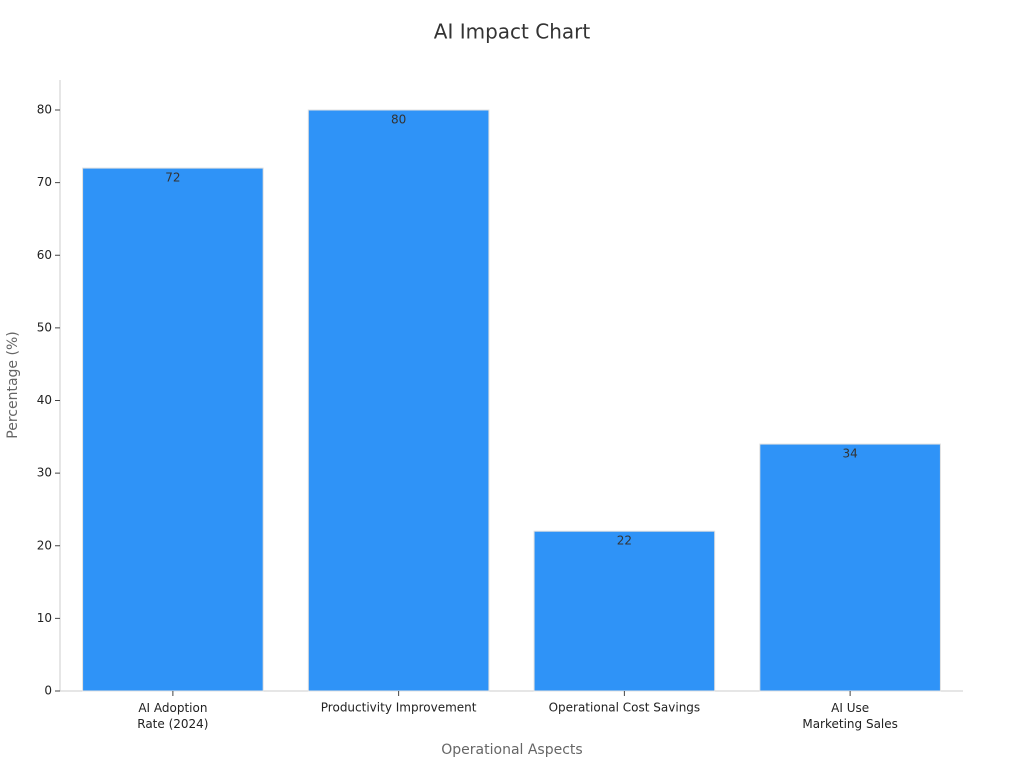 The height and width of the screenshot is (768, 1024). I want to click on y-tick-label: 60, so click(44, 255).